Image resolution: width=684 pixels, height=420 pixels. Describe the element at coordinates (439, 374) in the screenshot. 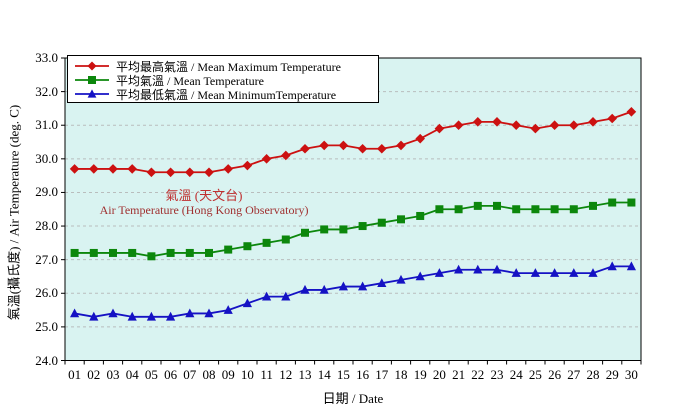

I see `x-tick-label: 20` at that location.